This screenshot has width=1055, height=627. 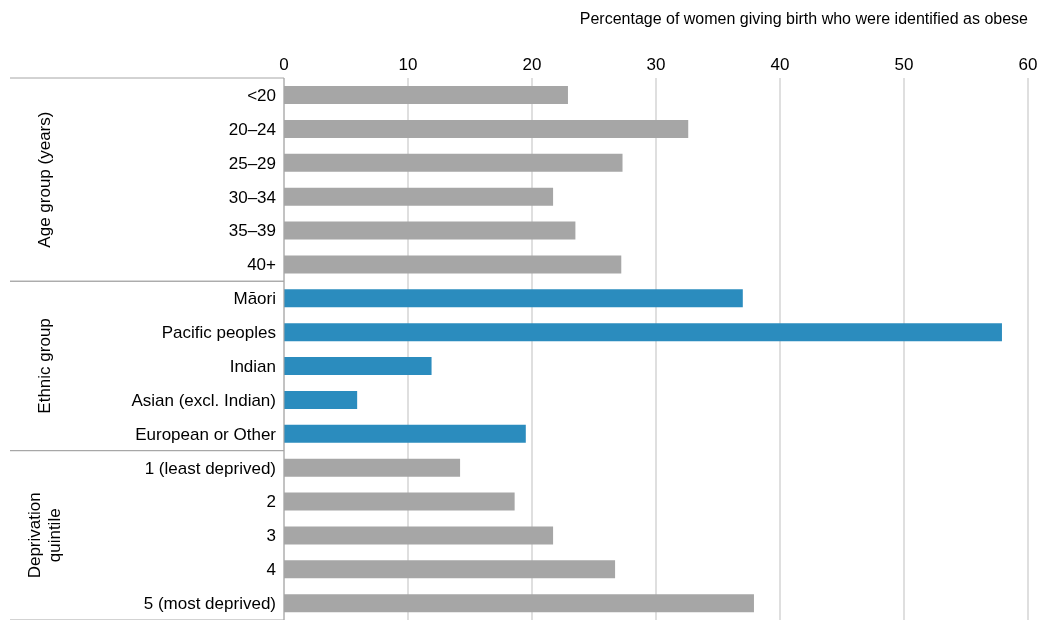 I want to click on y-tick-label: 25–29, so click(x=252, y=163).